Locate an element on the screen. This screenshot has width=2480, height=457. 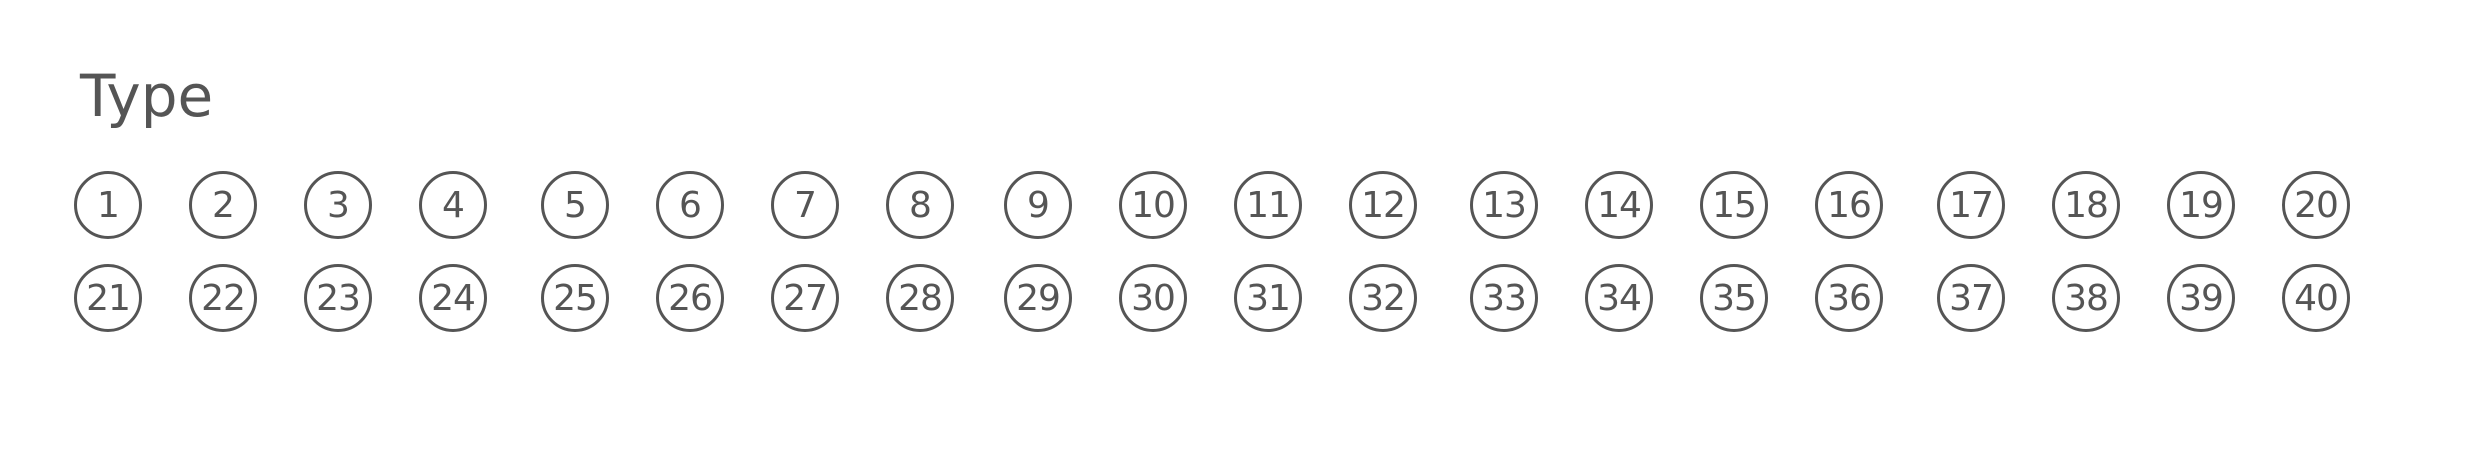
type-heading: Type is located at coordinates (147, 96).